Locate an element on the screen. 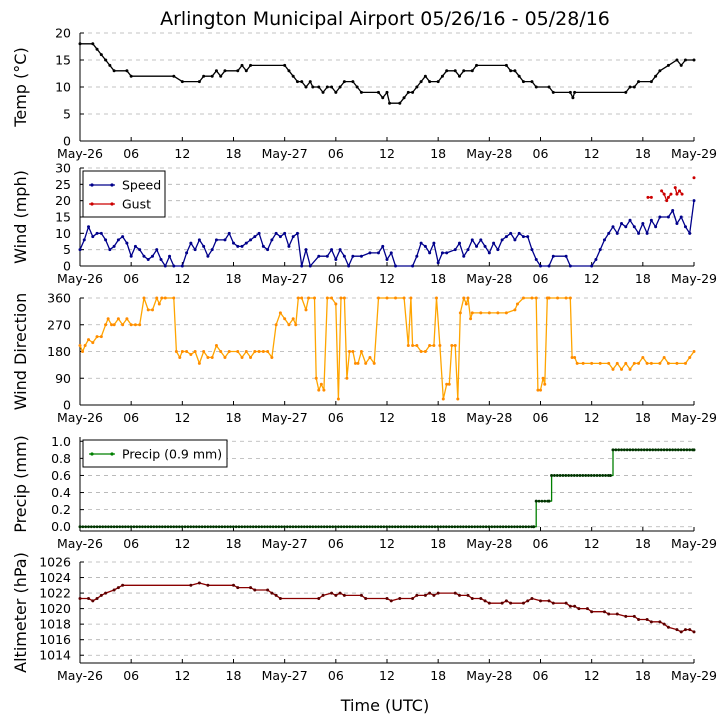 The height and width of the screenshot is (725, 727). ytick-label: 5 is located at coordinates (67, 114).